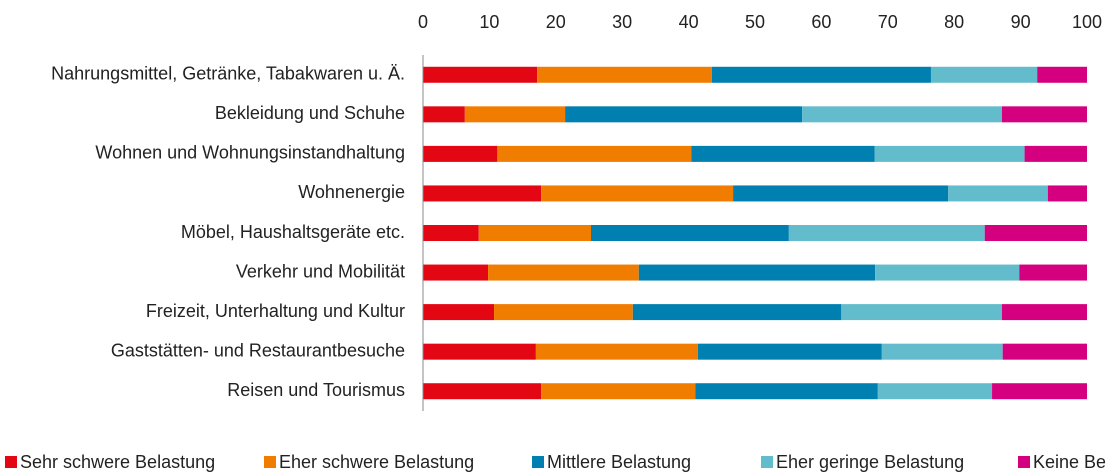 Image resolution: width=1105 pixels, height=474 pixels. What do you see at coordinates (622, 22) in the screenshot?
I see `x-tick-label: 30` at bounding box center [622, 22].